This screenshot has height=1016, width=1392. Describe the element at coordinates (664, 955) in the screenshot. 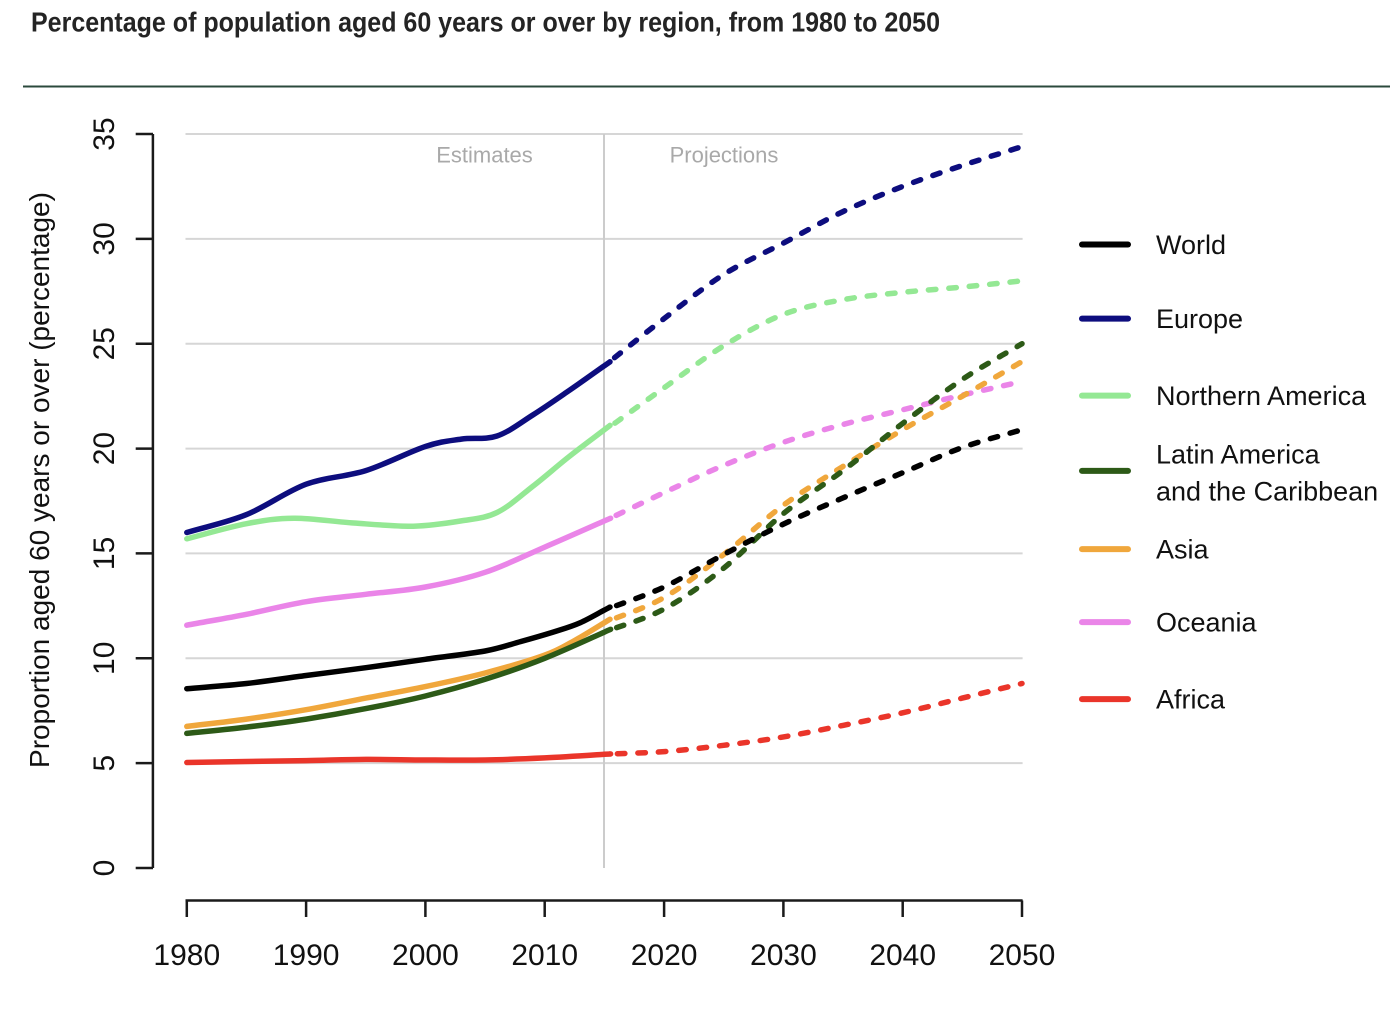

I see `svg-text: 2020` at that location.